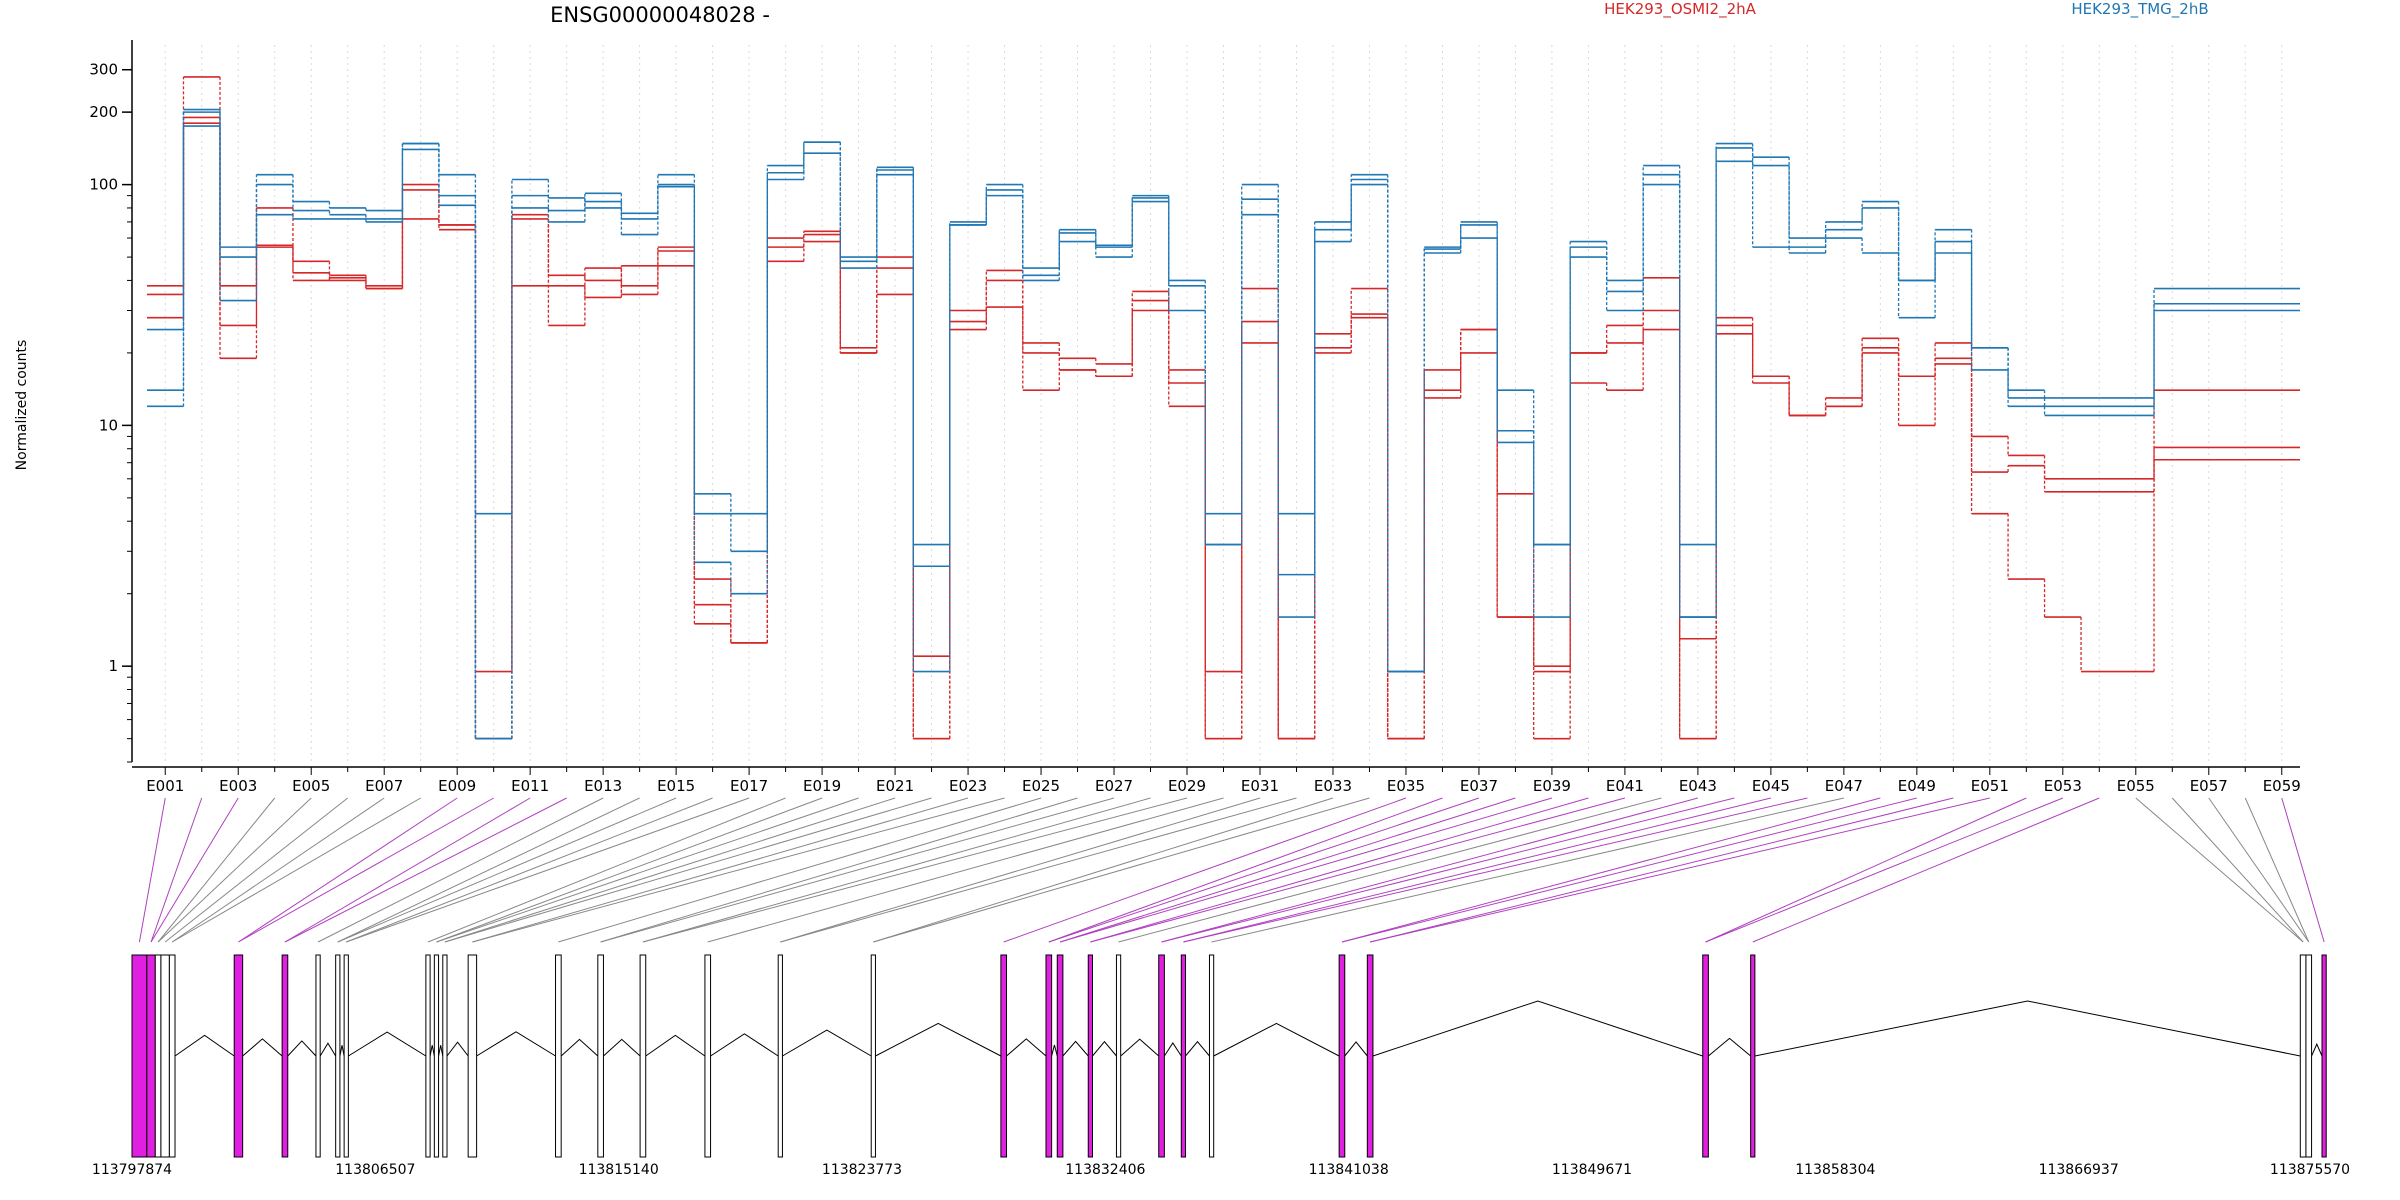 Image resolution: width=2400 pixels, height=1200 pixels. What do you see at coordinates (968, 786) in the screenshot?
I see `x-tick-label: E023` at bounding box center [968, 786].